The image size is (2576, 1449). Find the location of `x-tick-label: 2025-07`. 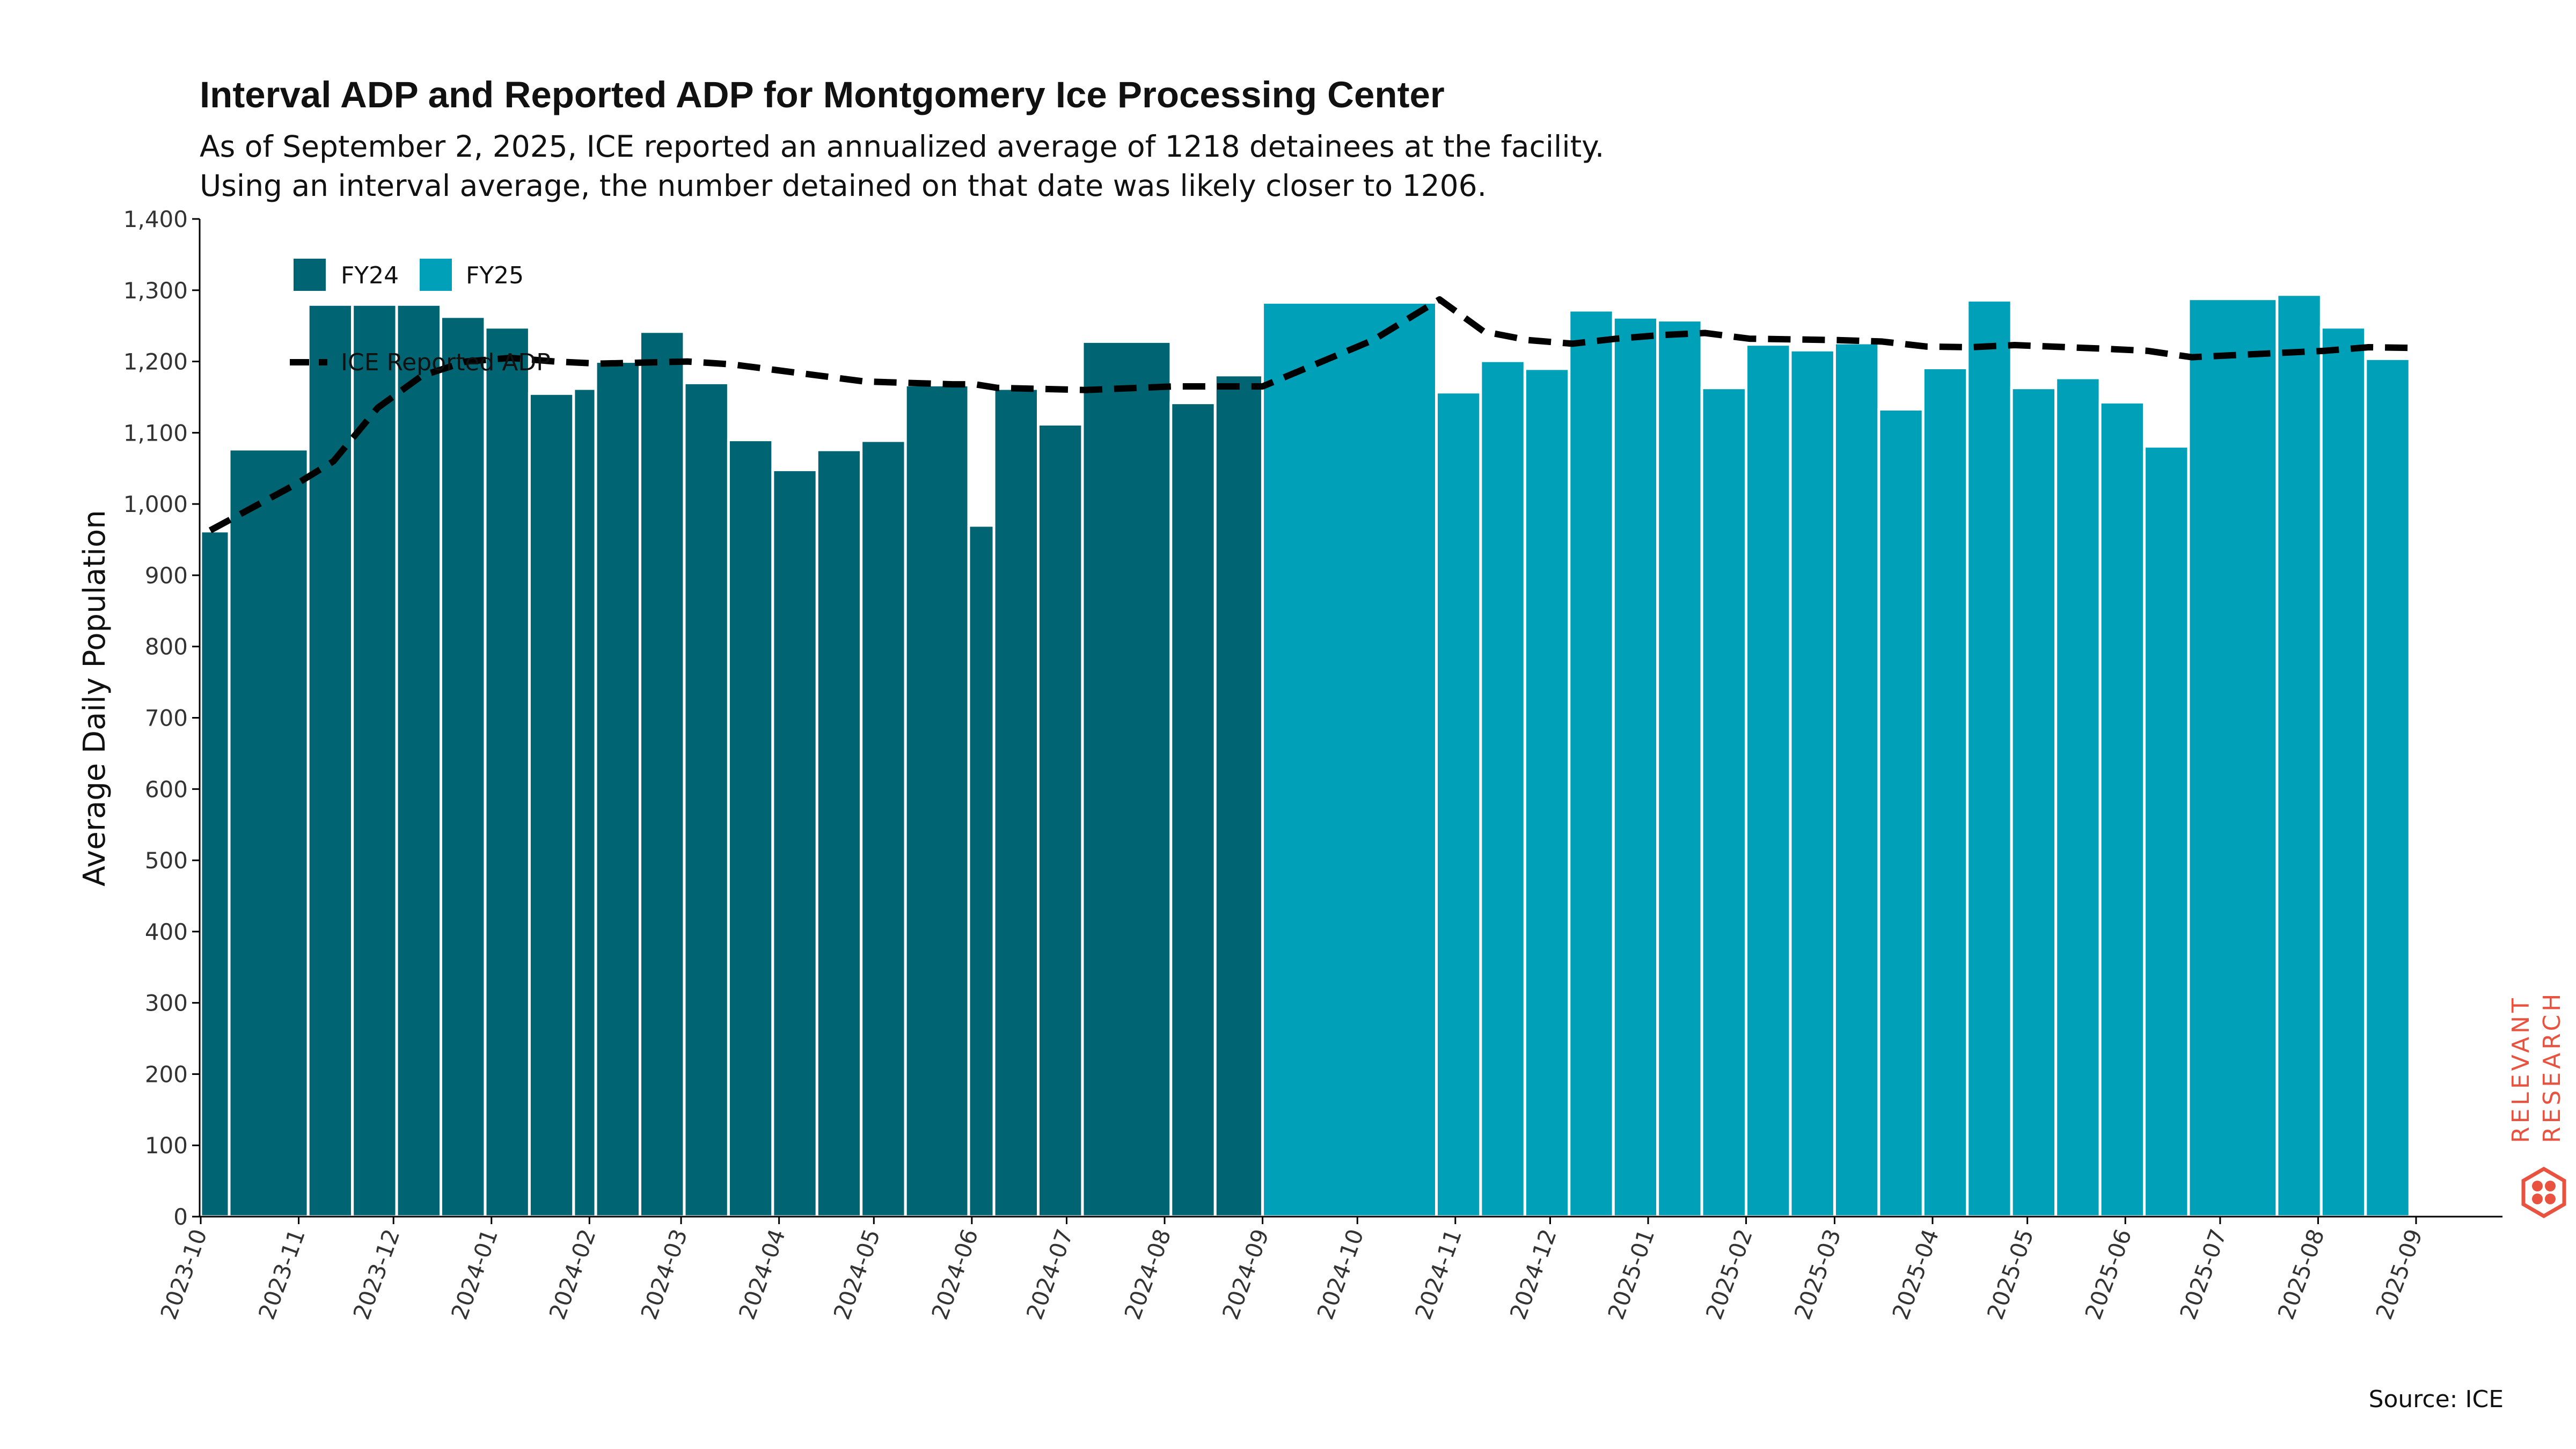

x-tick-label: 2025-07 is located at coordinates (2203, 1274).